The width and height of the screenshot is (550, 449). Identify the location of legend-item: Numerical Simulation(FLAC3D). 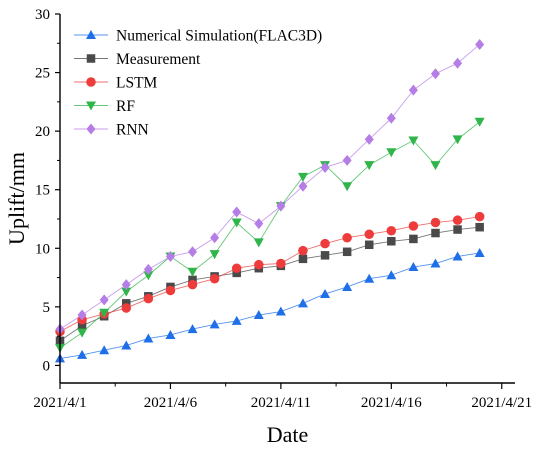
(198, 36).